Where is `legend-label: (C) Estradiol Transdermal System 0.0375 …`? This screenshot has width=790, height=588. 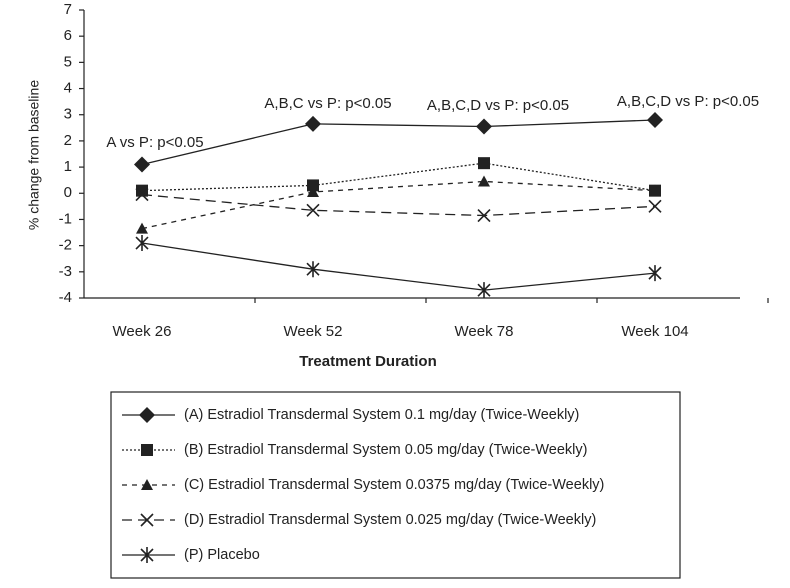 legend-label: (C) Estradiol Transdermal System 0.0375 … is located at coordinates (394, 485).